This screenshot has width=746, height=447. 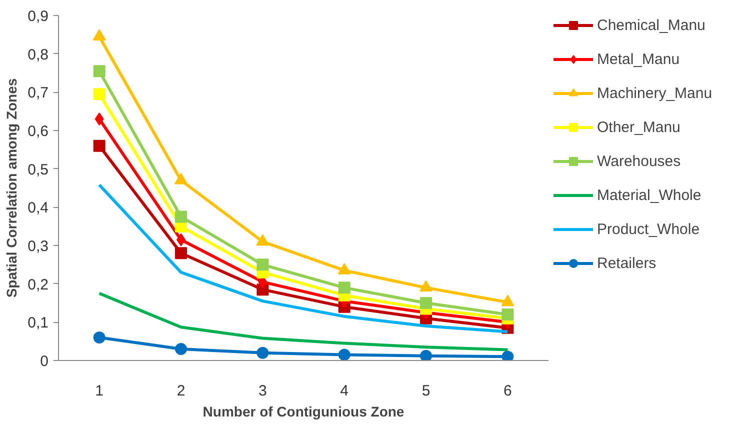 I want to click on x-tick-label: 6, so click(x=507, y=391).